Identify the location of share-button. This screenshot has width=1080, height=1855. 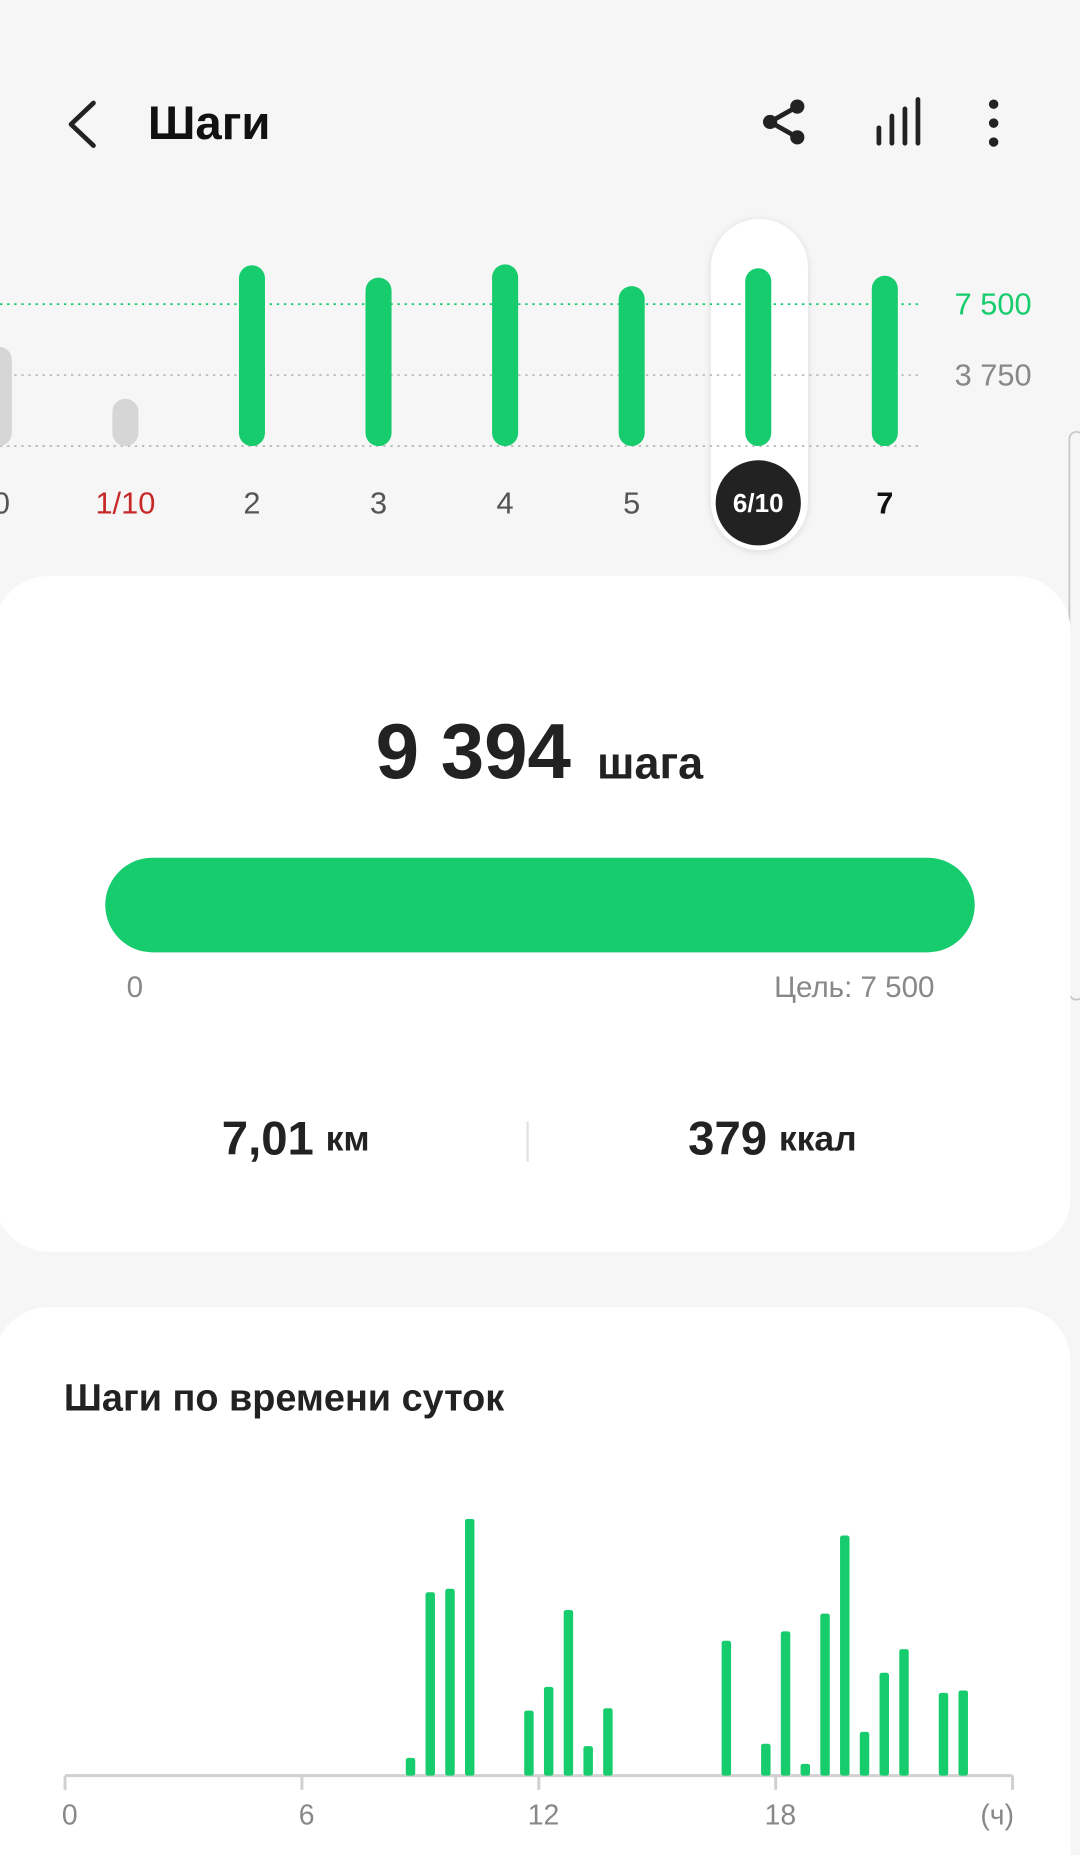
(783, 122).